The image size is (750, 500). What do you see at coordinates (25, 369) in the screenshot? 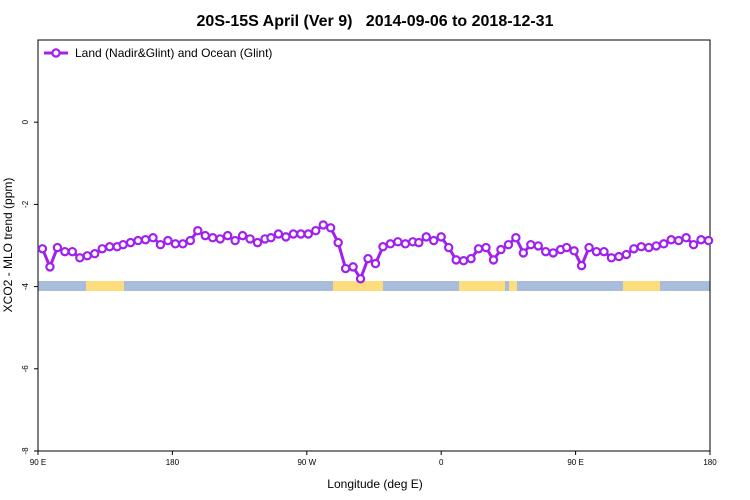
I see `y-tick-label: -6` at bounding box center [25, 369].